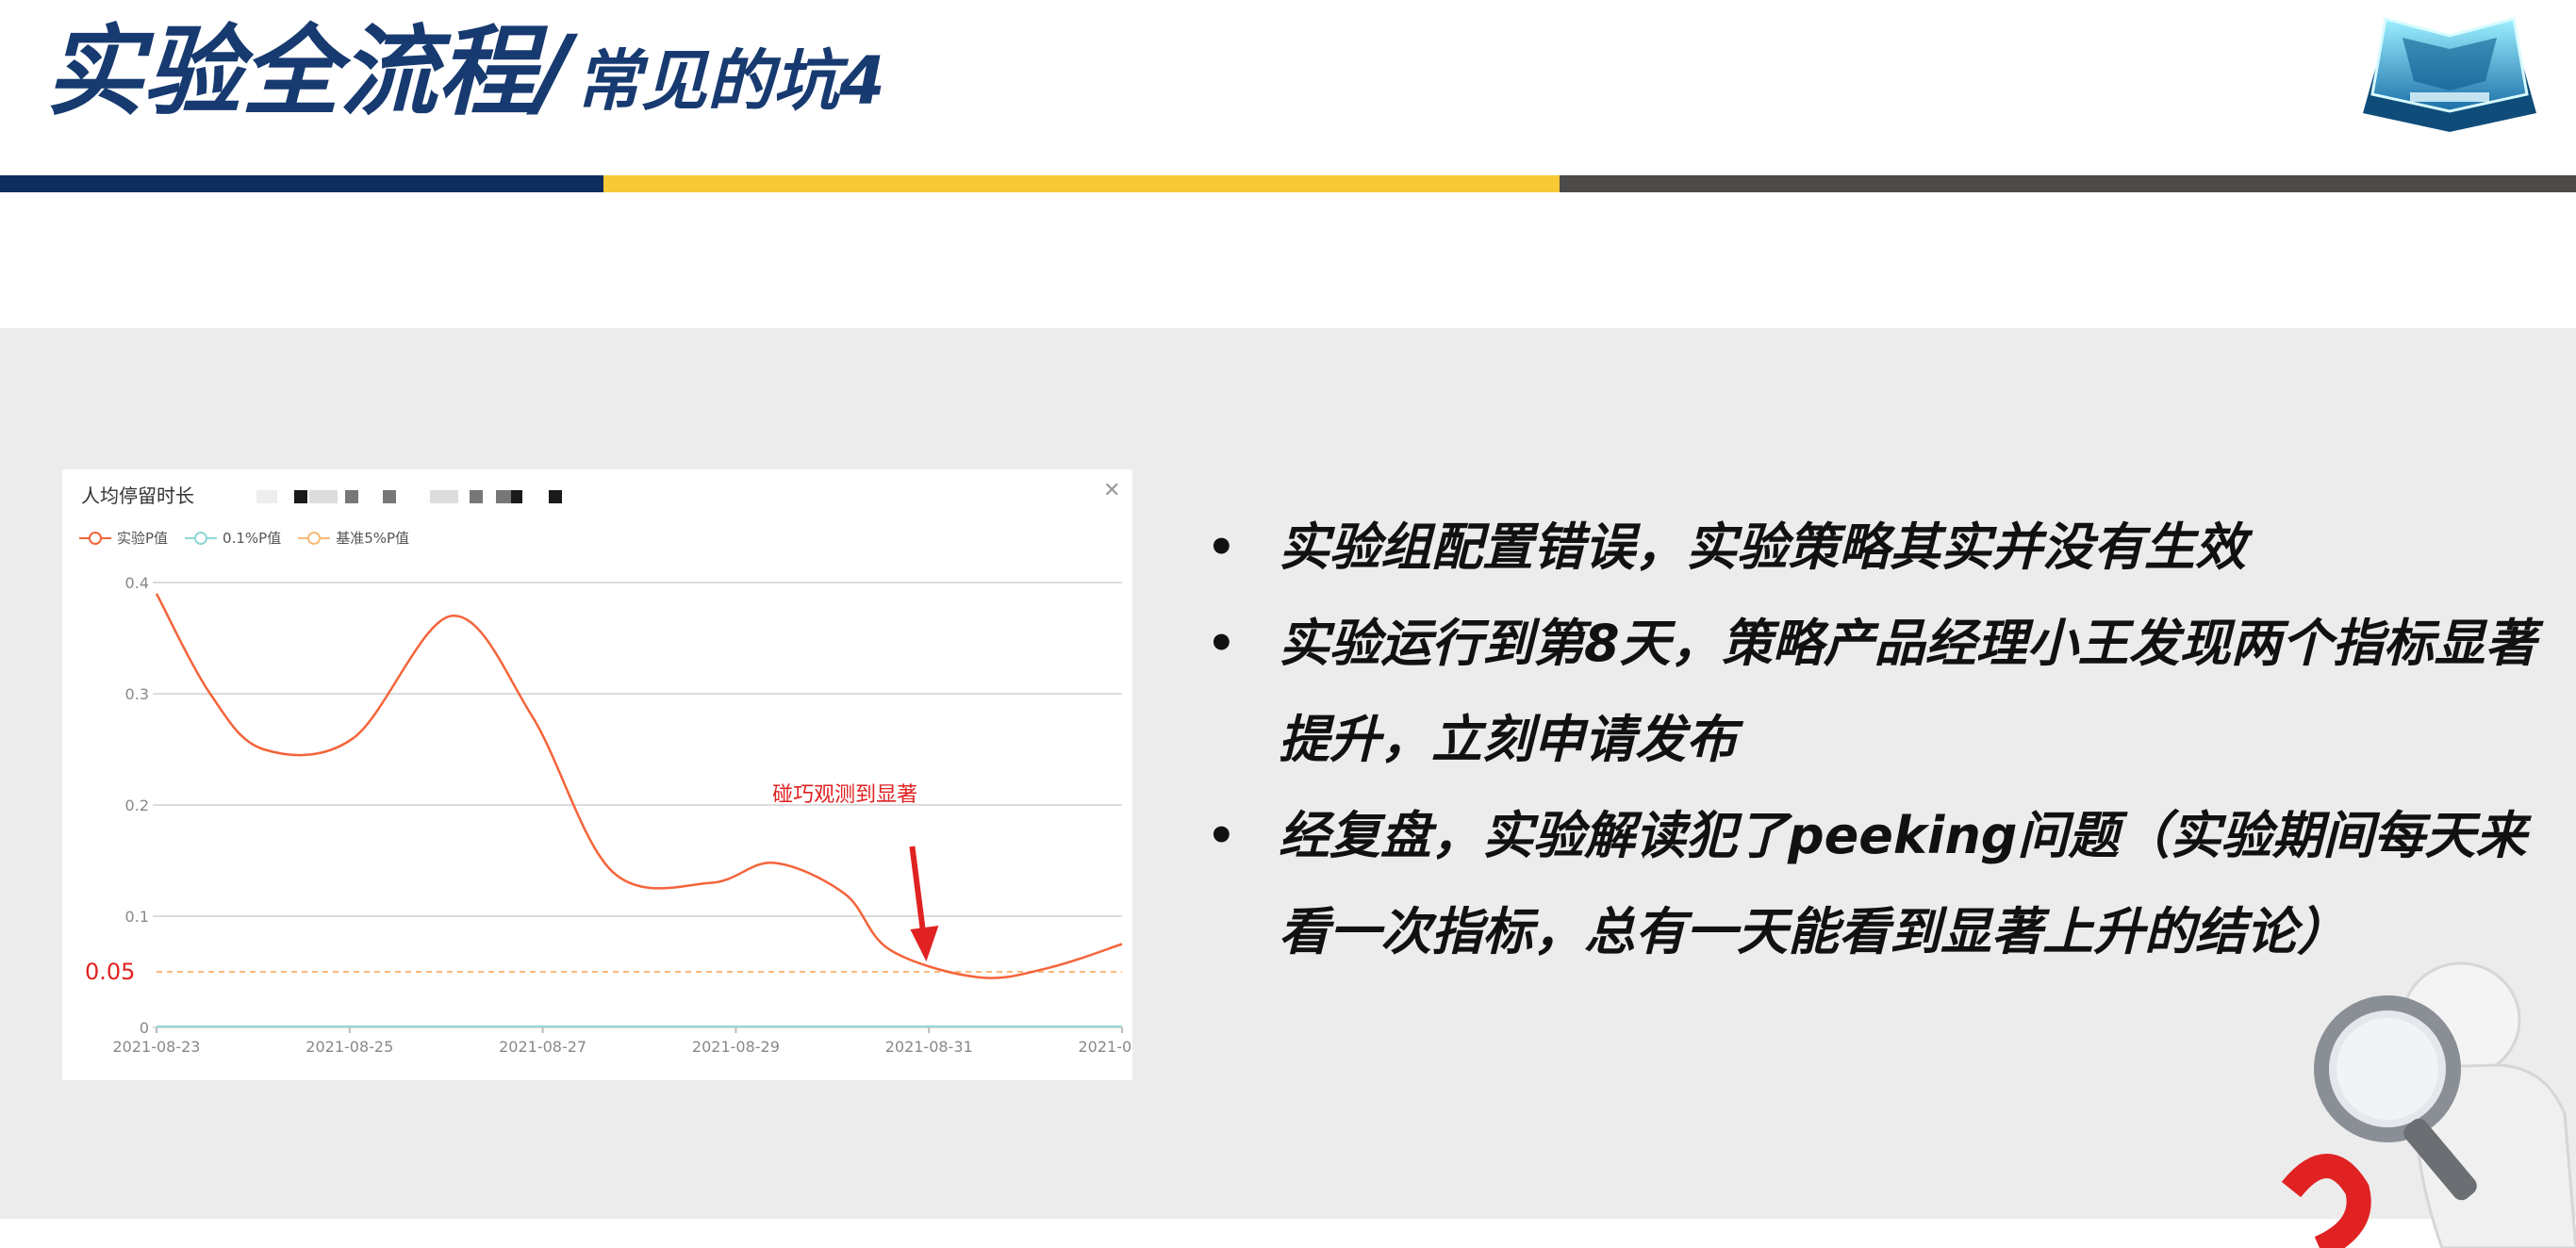 This screenshot has height=1248, width=2576. What do you see at coordinates (1871, 692) in the screenshot?
I see `bullet-item: 实验运行到第8天，策略产品经理小王发现两个指标显著提升，立刻申请发布` at bounding box center [1871, 692].